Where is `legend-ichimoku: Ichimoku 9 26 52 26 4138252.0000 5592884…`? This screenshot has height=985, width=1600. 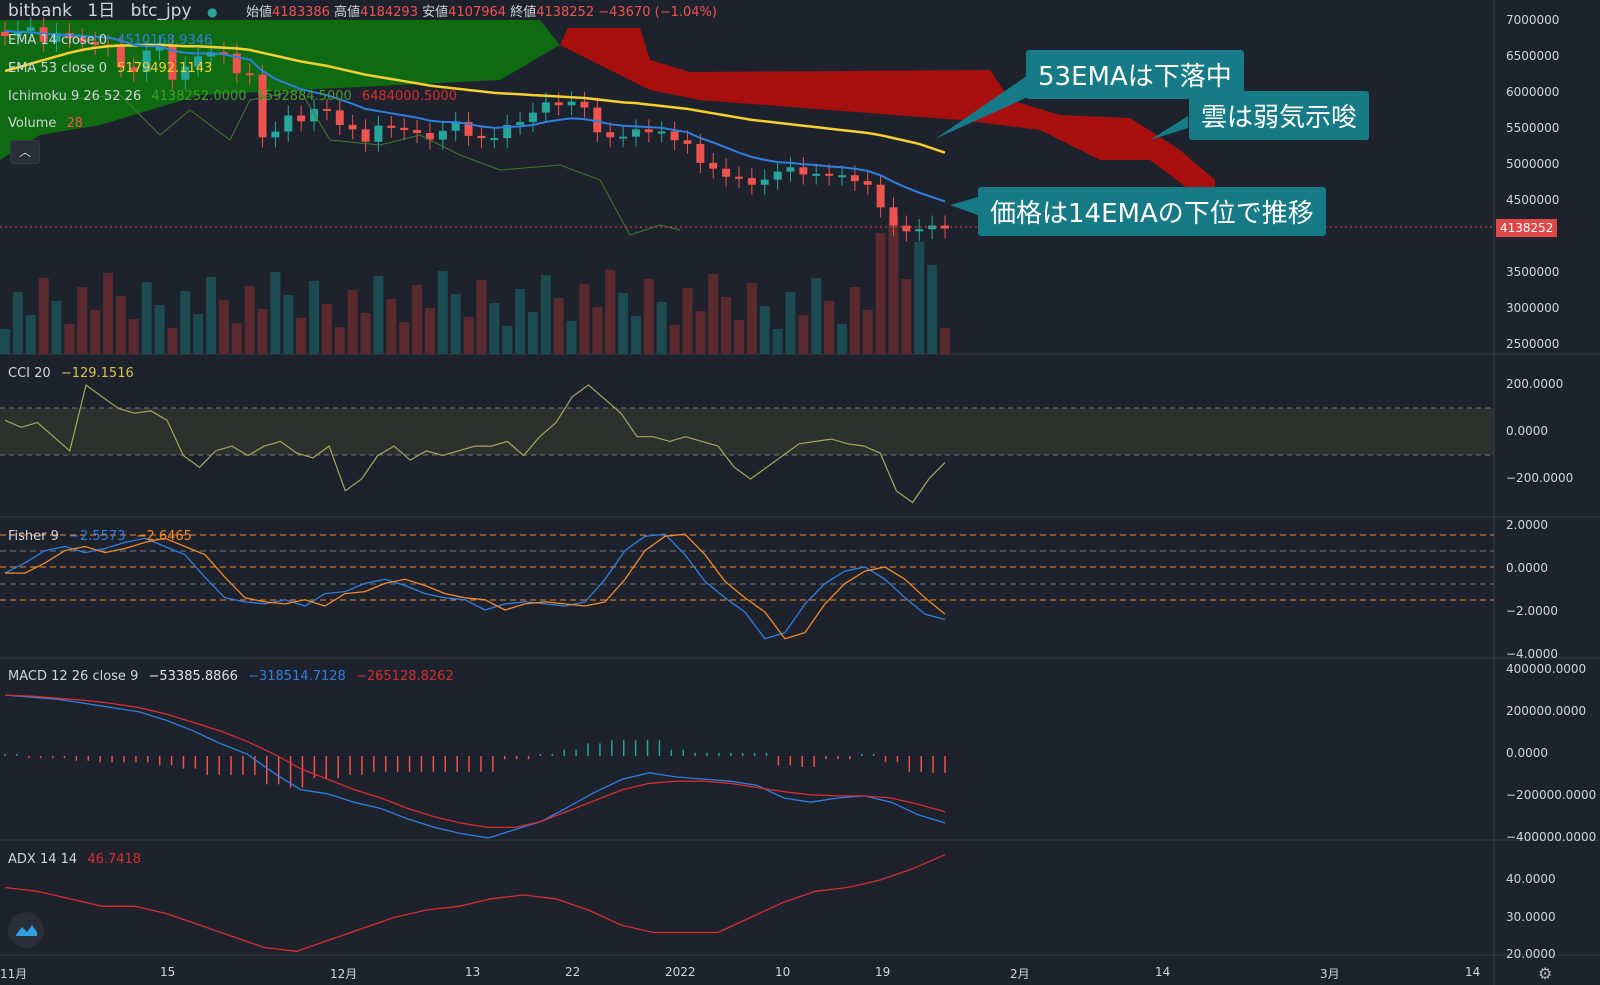 legend-ichimoku: Ichimoku 9 26 52 26 4138252.0000 5592884… is located at coordinates (232, 97).